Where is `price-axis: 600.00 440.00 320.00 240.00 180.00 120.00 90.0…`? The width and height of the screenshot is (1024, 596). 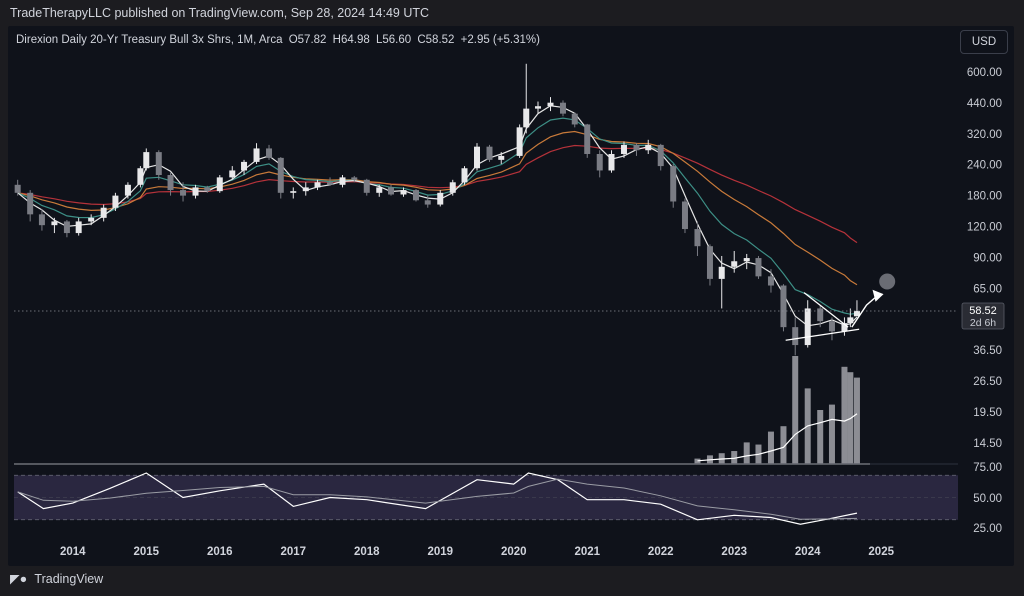
price-axis: 600.00 440.00 320.00 240.00 180.00 120.00 90.0… is located at coordinates (984, 258).